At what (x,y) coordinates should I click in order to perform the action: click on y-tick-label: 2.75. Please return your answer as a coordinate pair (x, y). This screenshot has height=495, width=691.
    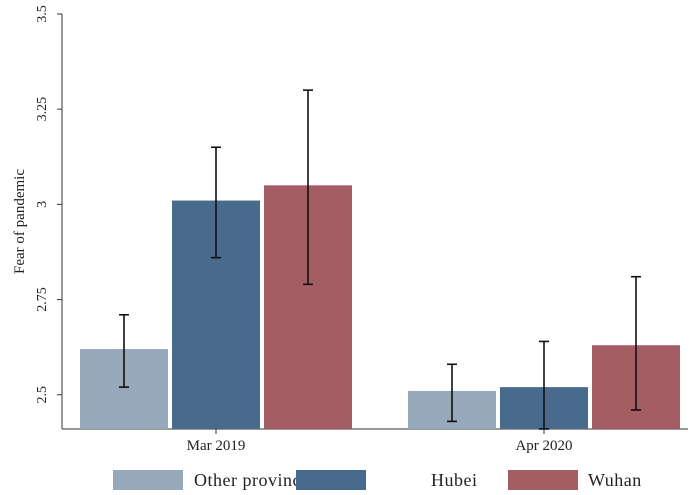
    Looking at the image, I should click on (42, 299).